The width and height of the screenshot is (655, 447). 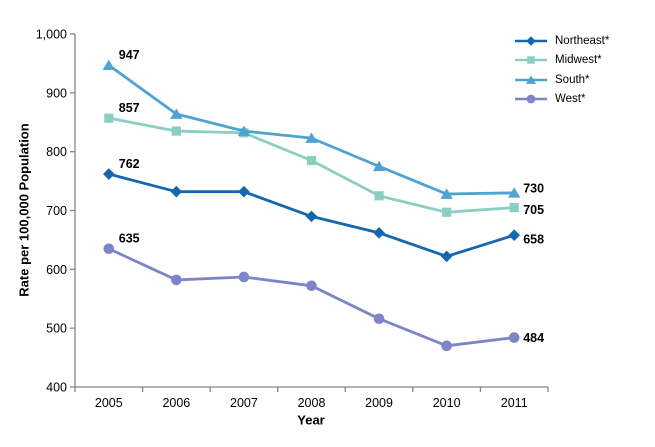 What do you see at coordinates (109, 249) in the screenshot?
I see `point-west-2005` at bounding box center [109, 249].